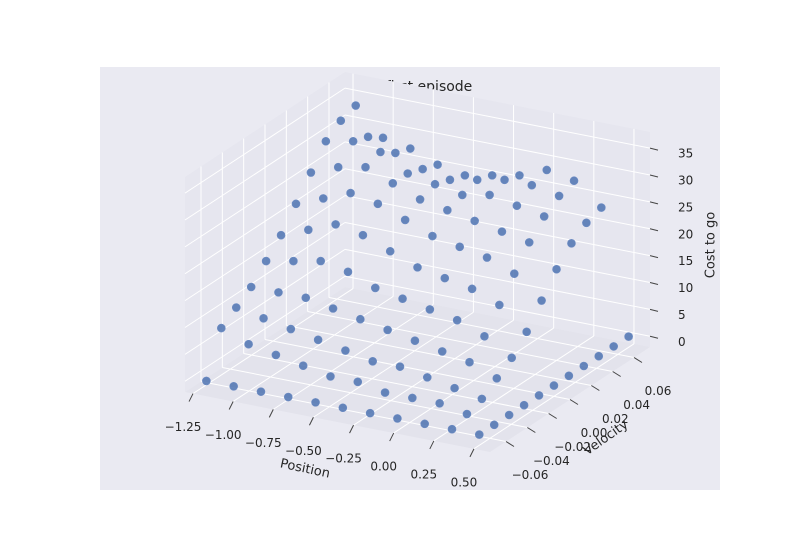 The height and width of the screenshot is (550, 800). Describe the element at coordinates (615, 419) in the screenshot. I see `y-tick-label: 0.02` at that location.